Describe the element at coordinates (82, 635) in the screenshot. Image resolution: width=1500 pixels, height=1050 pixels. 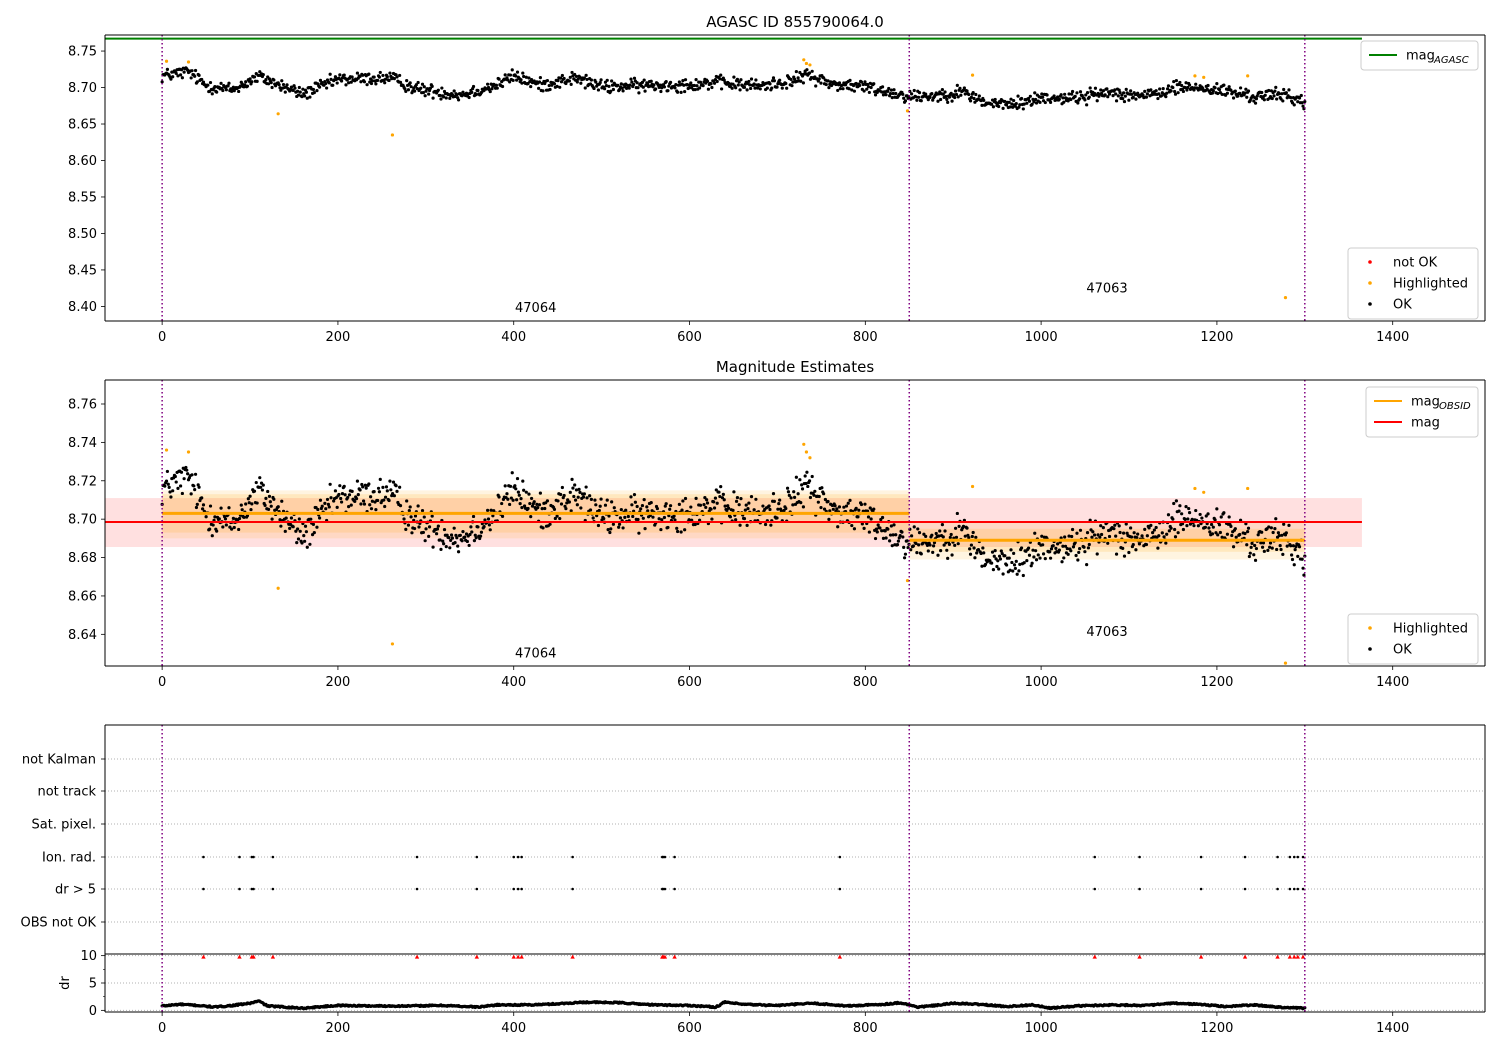
I see `y-tick-label: 8.64` at that location.